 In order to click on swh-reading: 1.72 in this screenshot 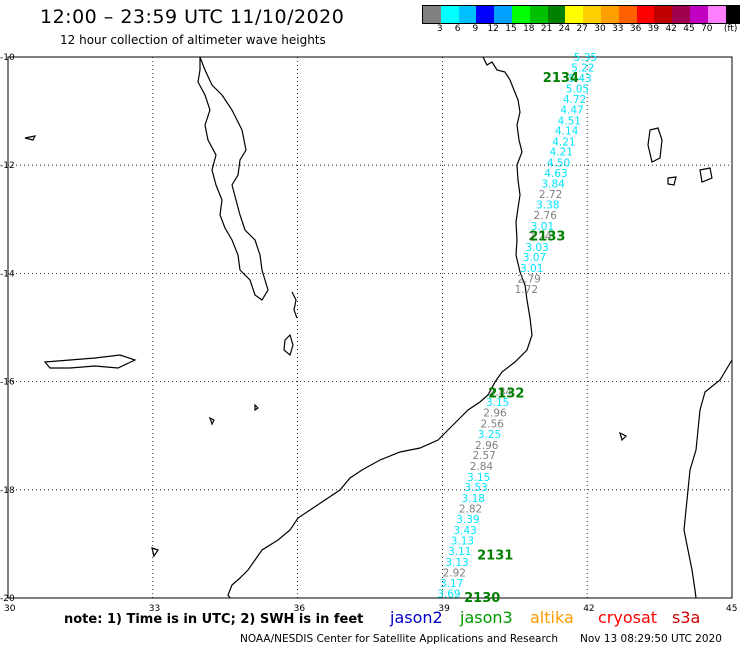, I will do `click(526, 290)`.